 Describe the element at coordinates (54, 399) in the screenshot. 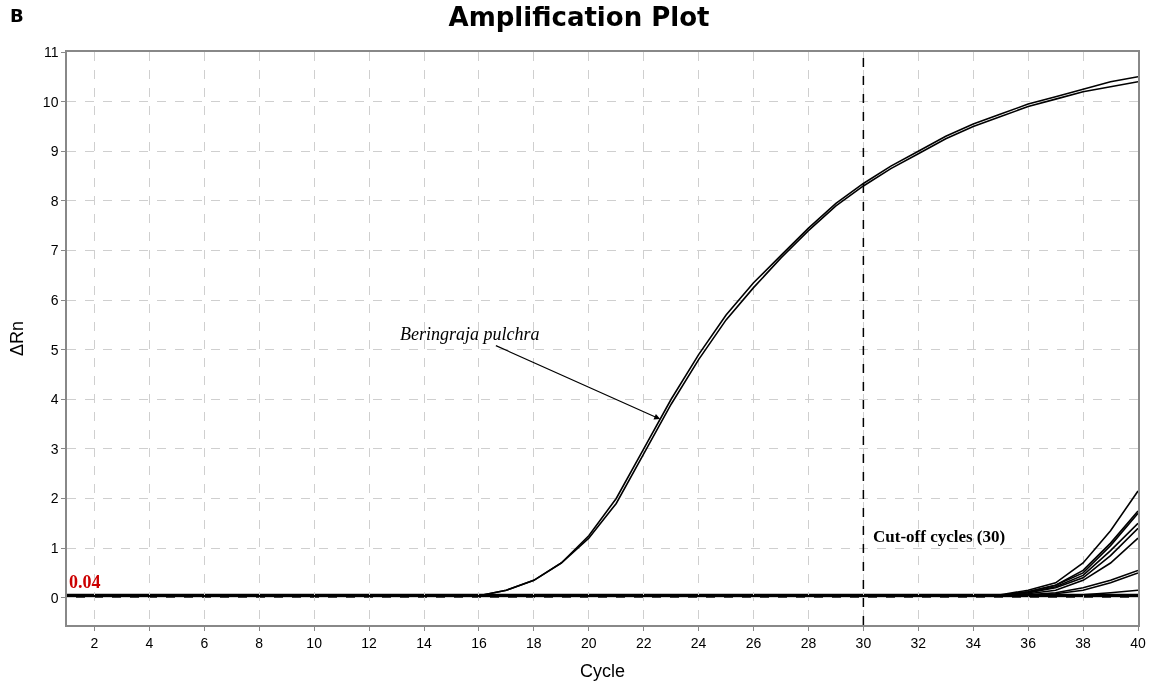

I see `y-tick-label: 4` at that location.